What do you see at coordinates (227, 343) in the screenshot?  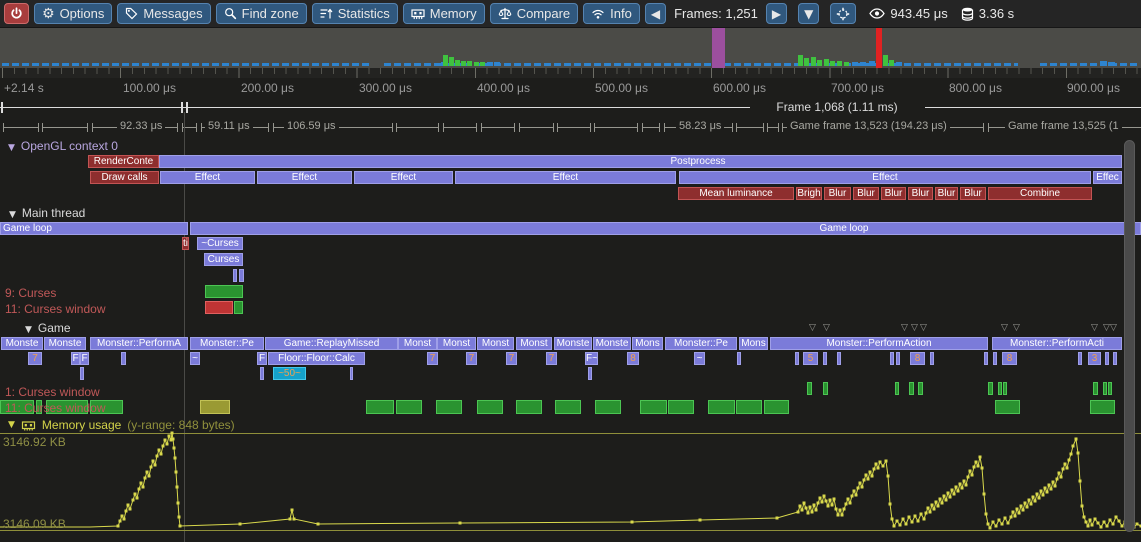 I see `zone-bar: Monster::Pe` at bounding box center [227, 343].